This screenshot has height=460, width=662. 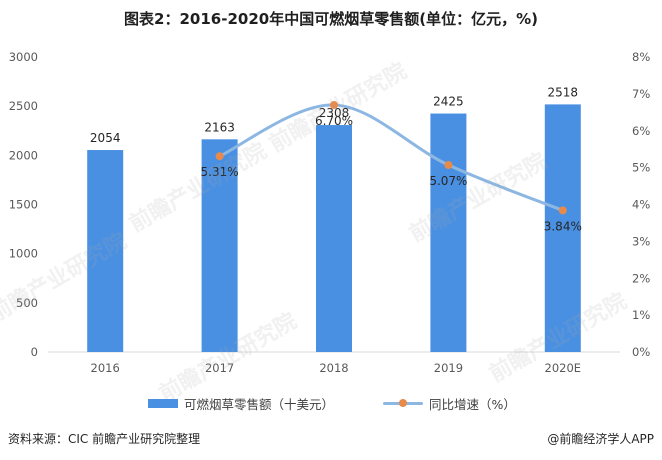 What do you see at coordinates (23, 106) in the screenshot?
I see `left-tick-label: 2500` at bounding box center [23, 106].